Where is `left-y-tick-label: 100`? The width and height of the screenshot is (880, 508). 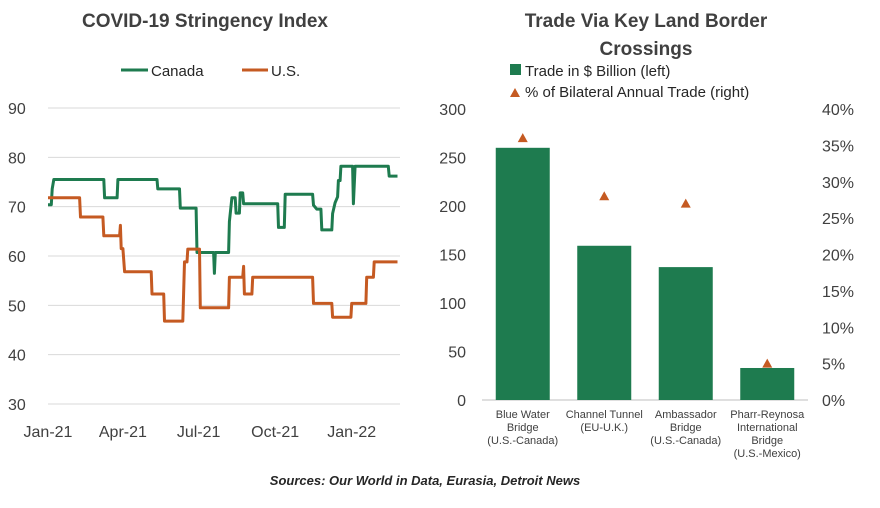 left-y-tick-label: 100 is located at coordinates (452, 304).